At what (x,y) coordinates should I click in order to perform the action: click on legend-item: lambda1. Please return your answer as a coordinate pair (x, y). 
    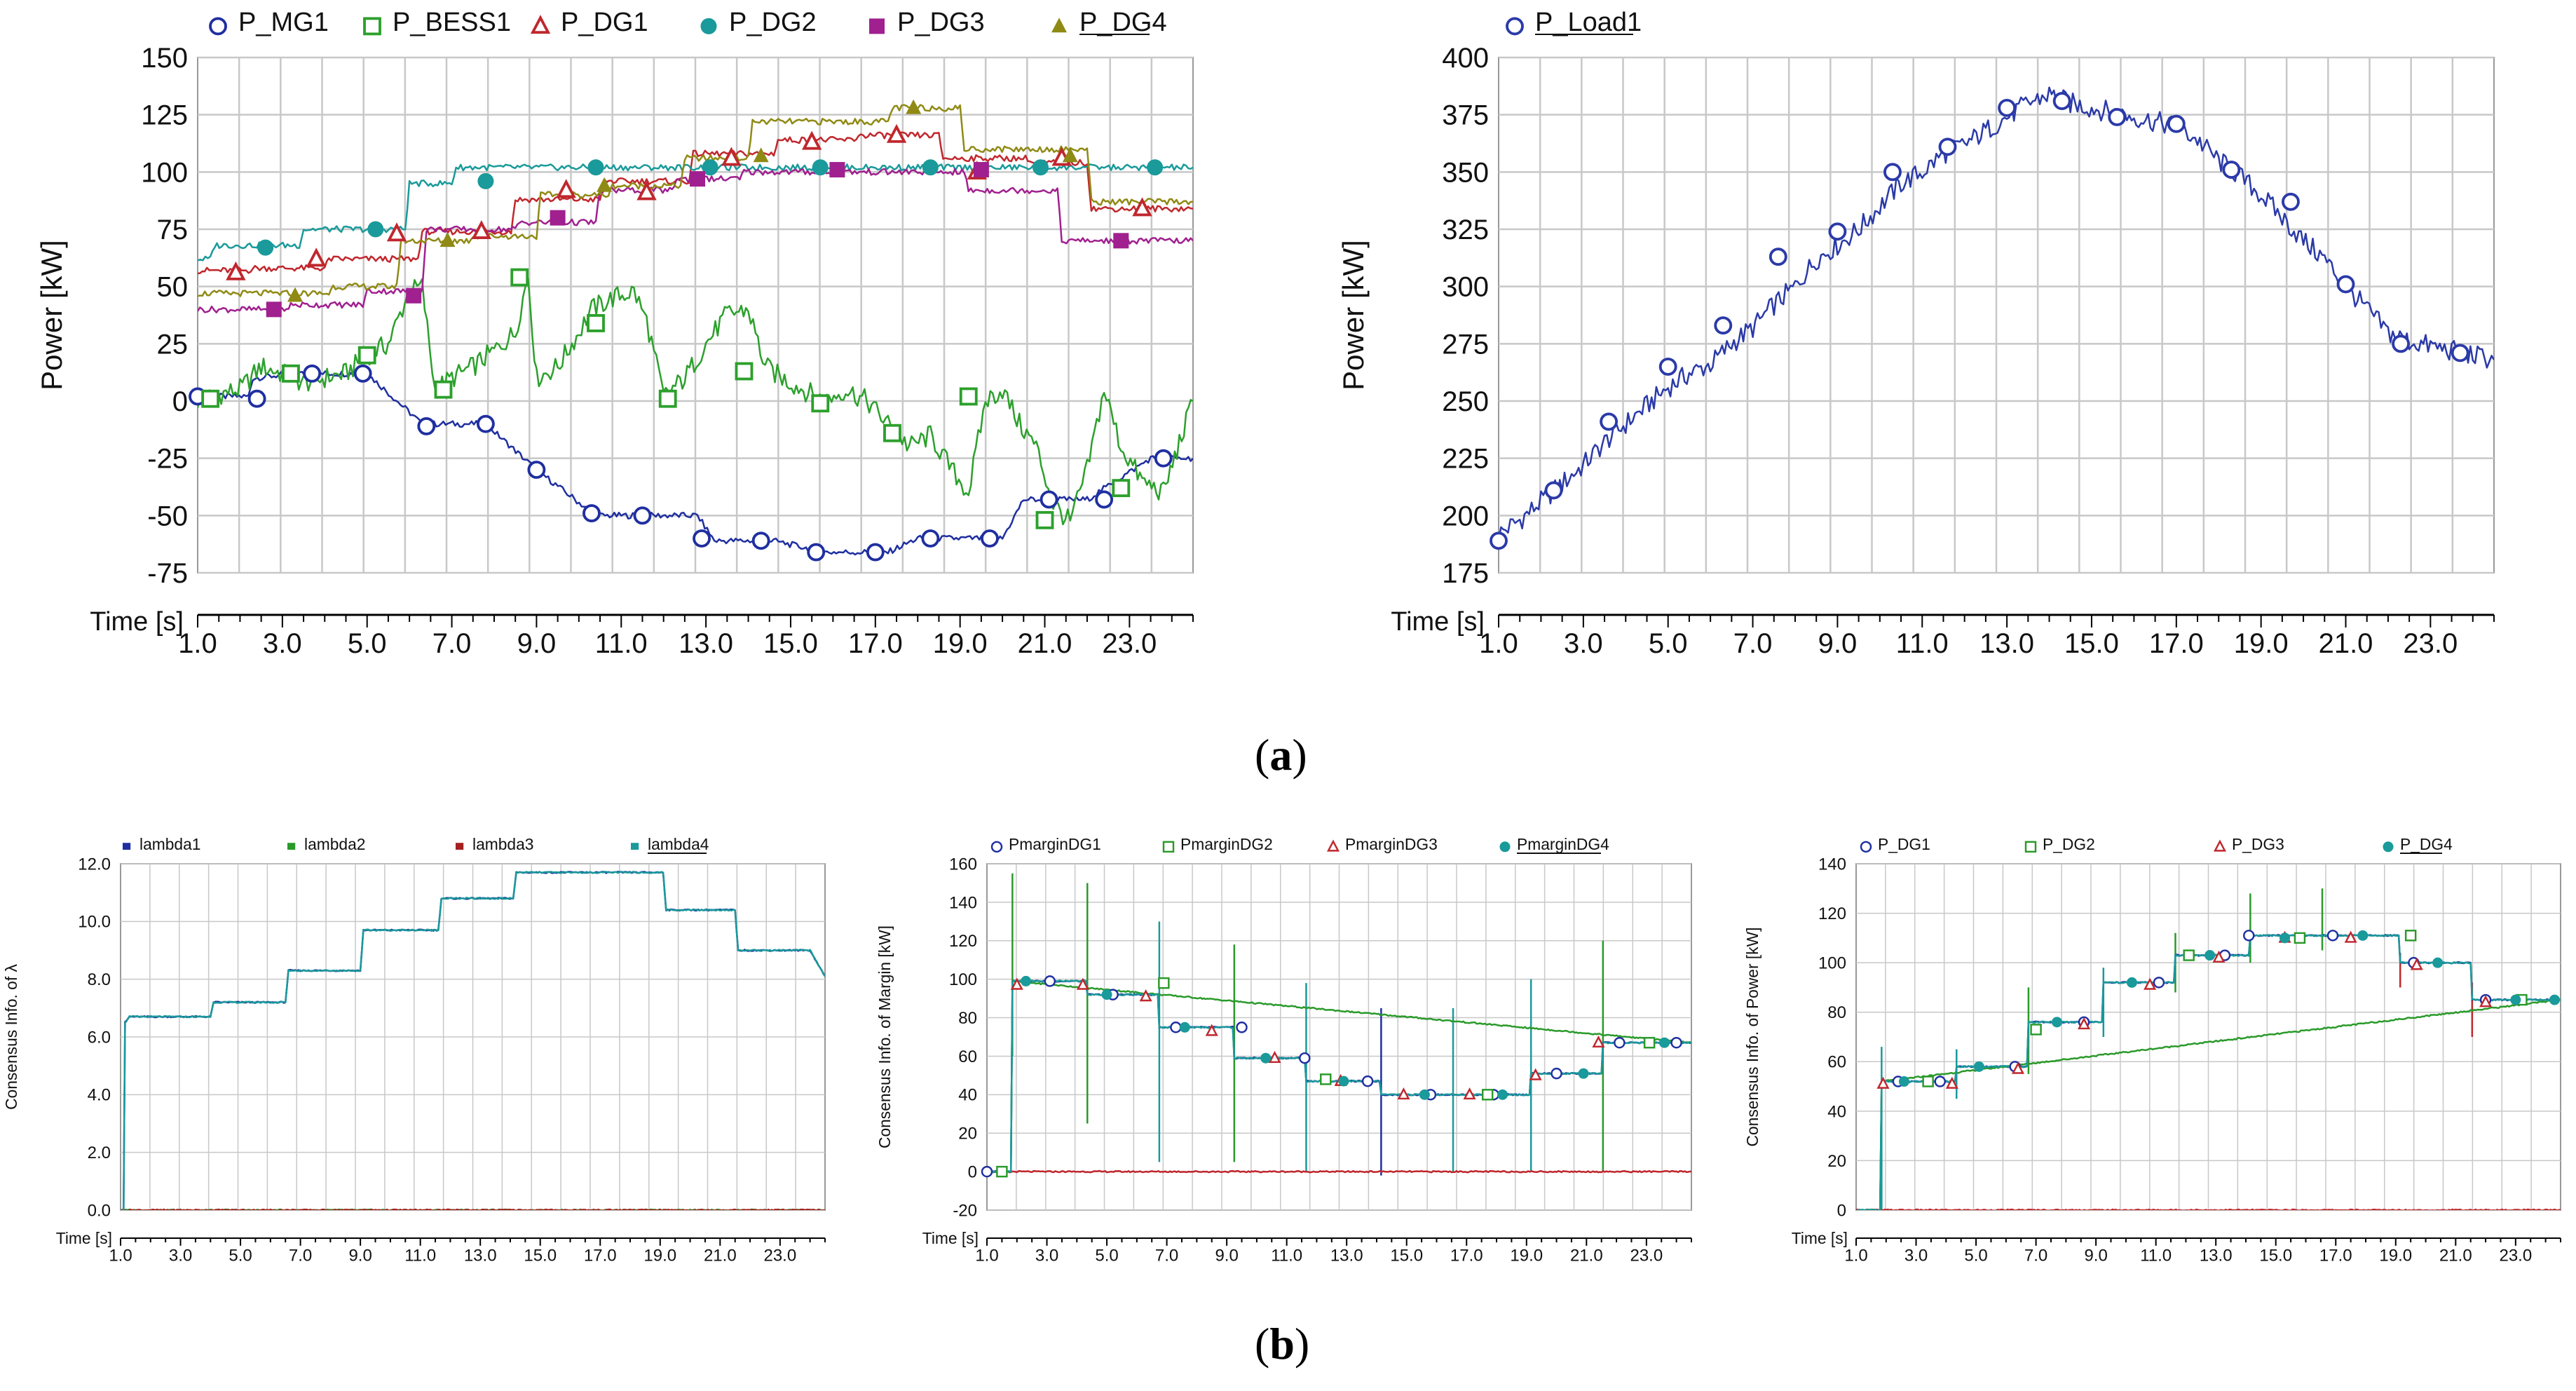
    Looking at the image, I should click on (161, 844).